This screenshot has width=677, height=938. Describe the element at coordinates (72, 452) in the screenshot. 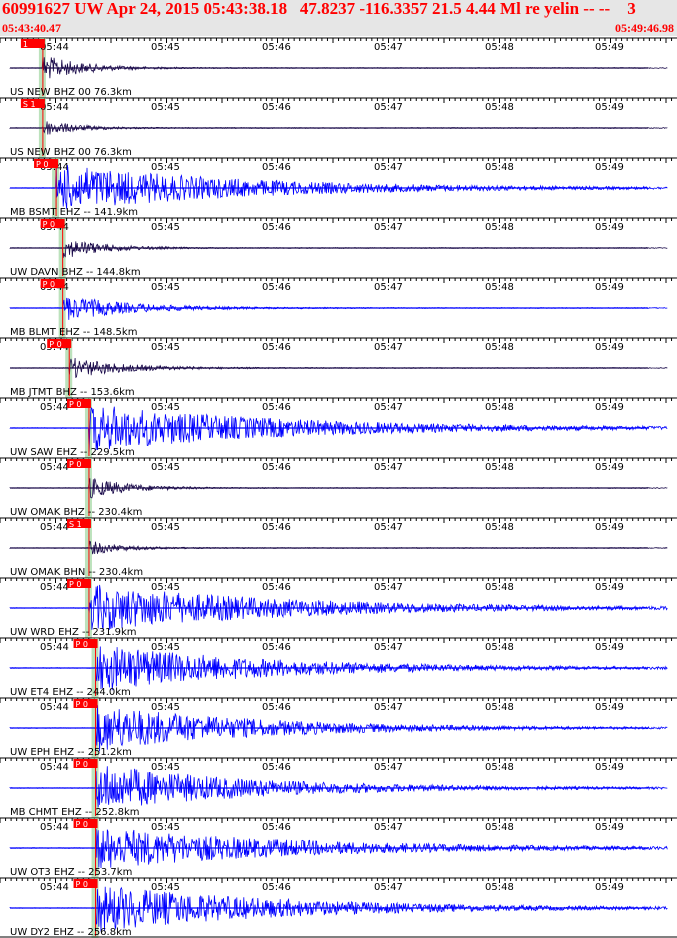

I see `station-label: UW SAW EHZ -- 229.5km` at that location.